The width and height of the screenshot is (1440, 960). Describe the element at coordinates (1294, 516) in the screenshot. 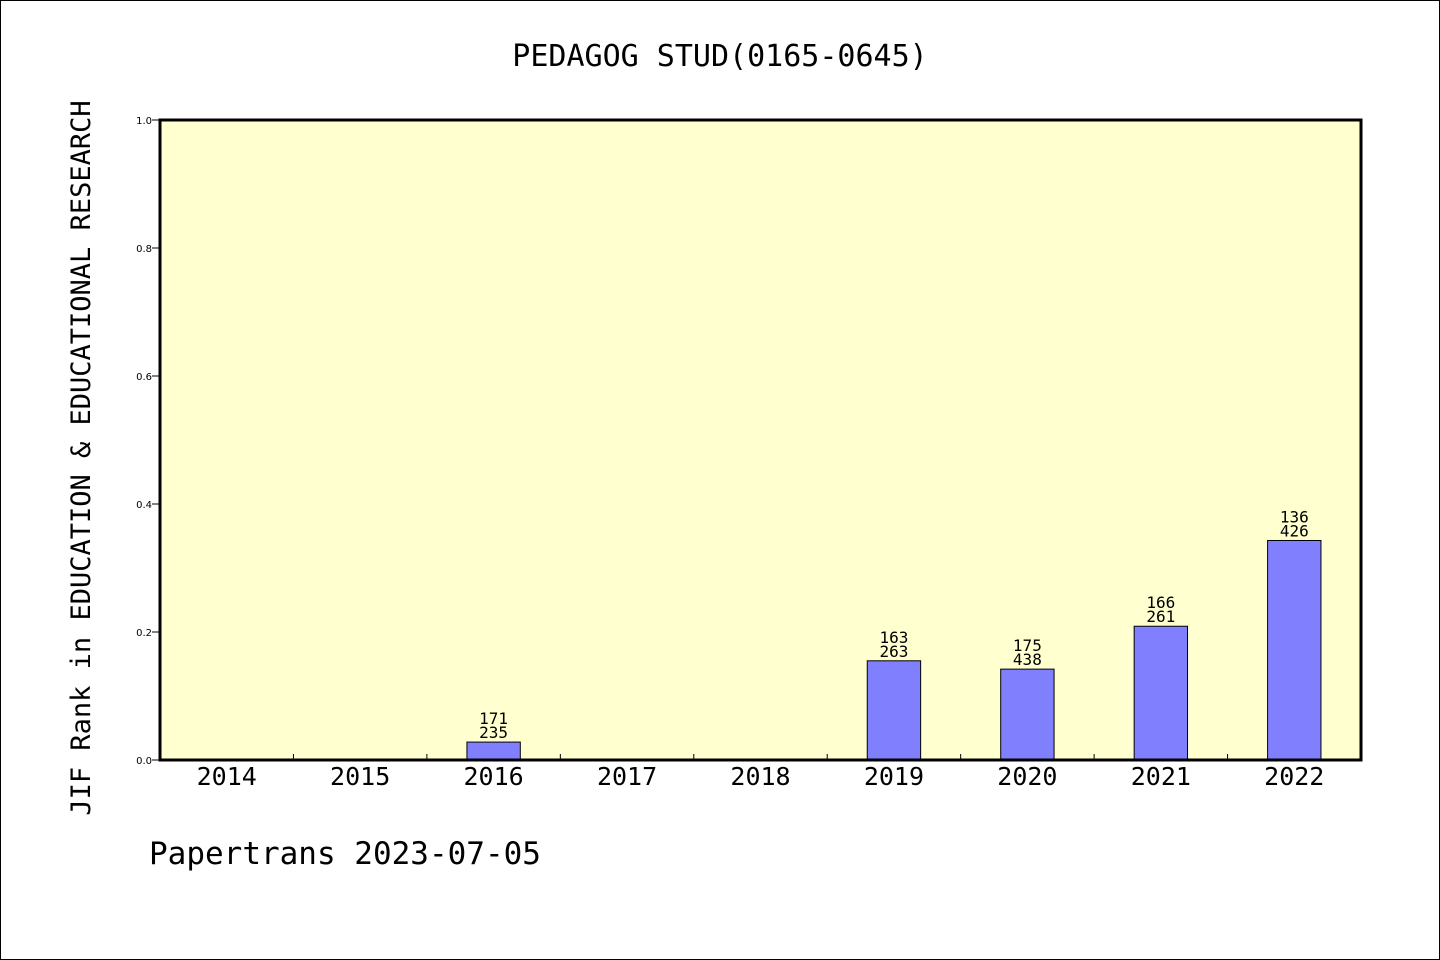

I see `bar-rank-label: 136` at that location.